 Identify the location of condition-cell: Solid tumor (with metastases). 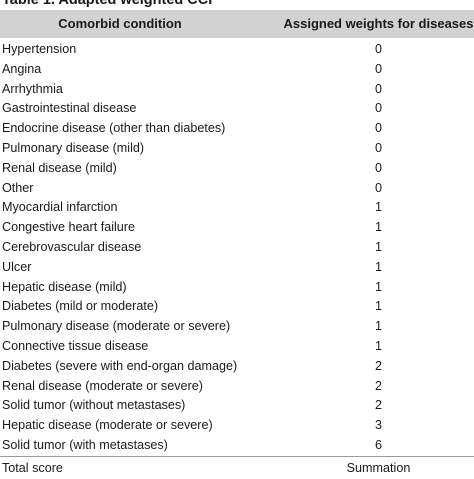
(85, 444).